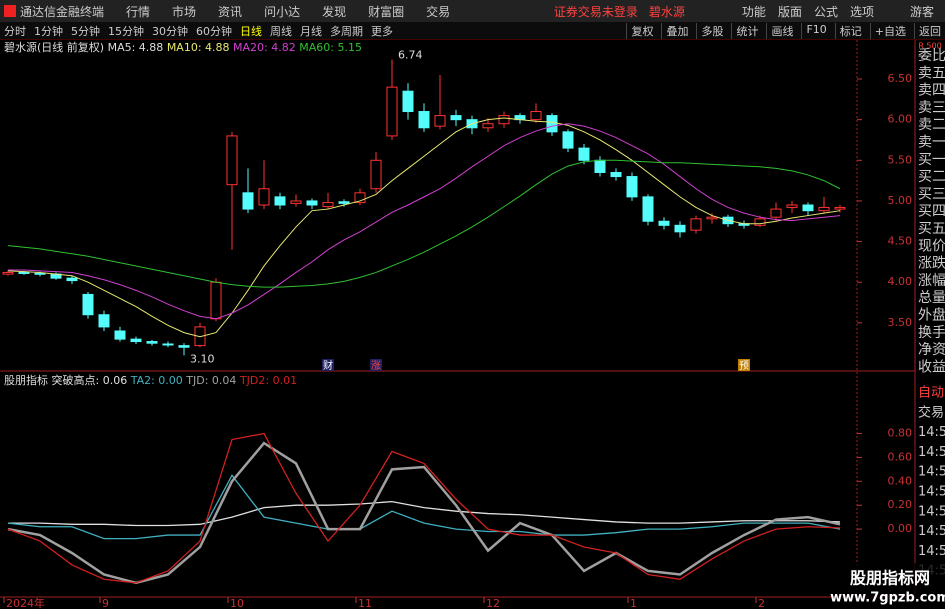 The image size is (945, 609). Describe the element at coordinates (410, 55) in the screenshot. I see `price-annotation: 6.74` at that location.